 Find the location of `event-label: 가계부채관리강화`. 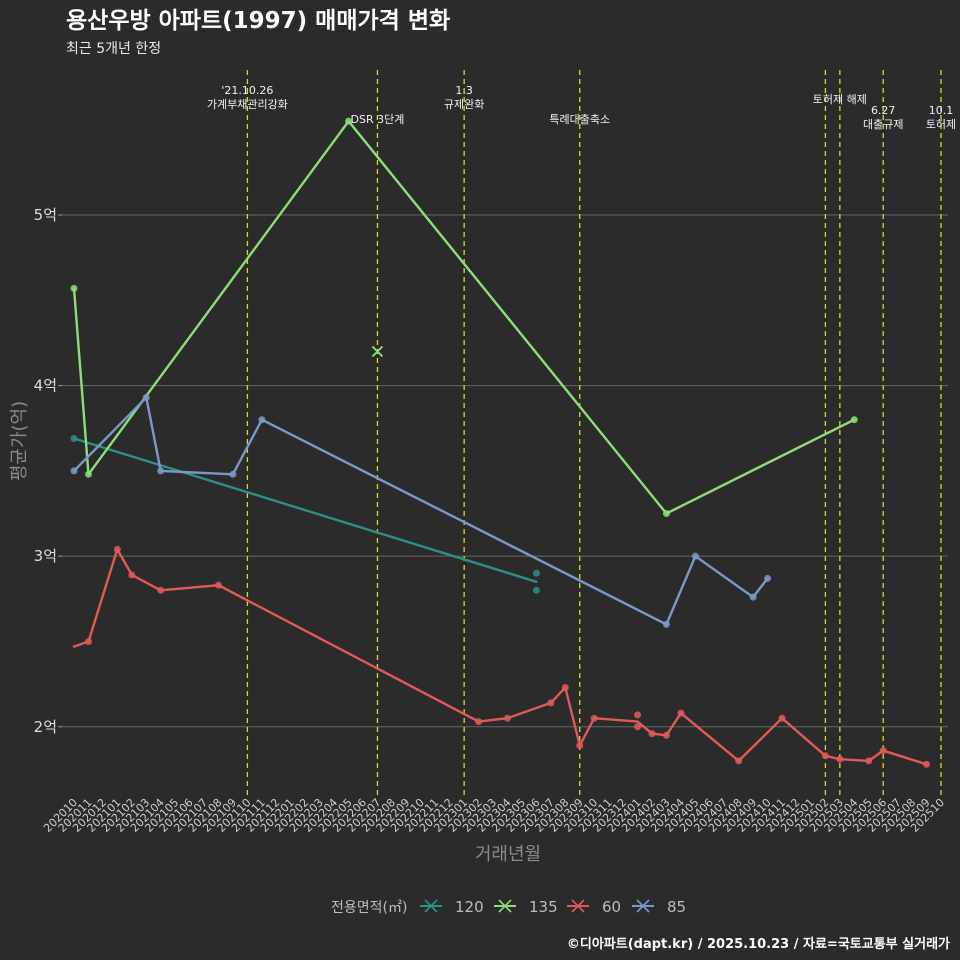

event-label: 가계부채관리강화 is located at coordinates (247, 104).